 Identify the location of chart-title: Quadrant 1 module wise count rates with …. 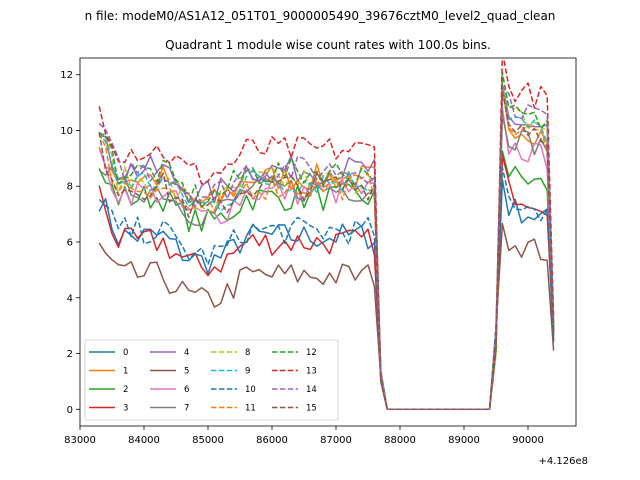
(328, 45).